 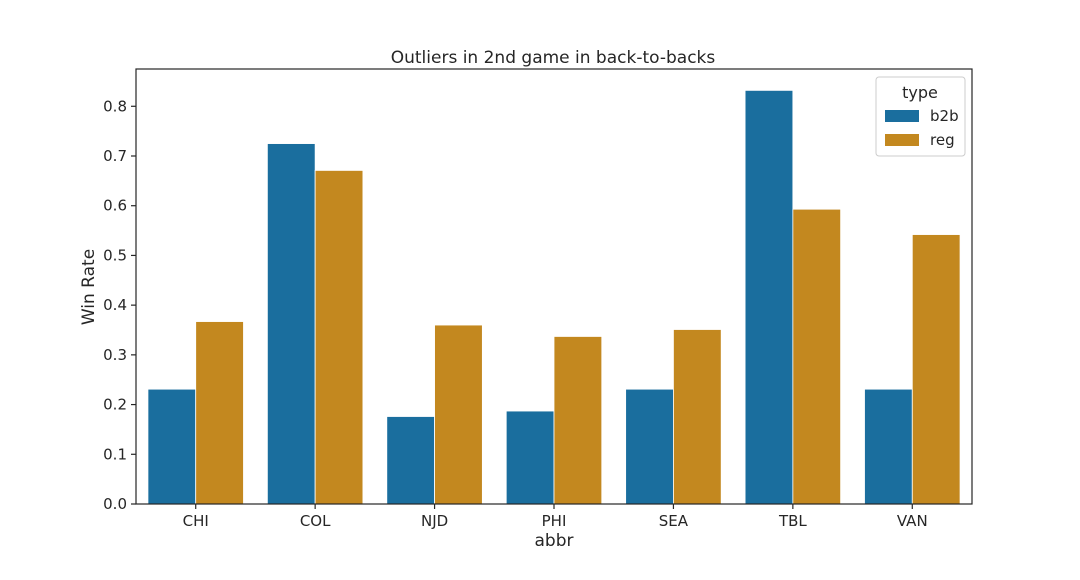 I want to click on x-axis: CHI COL NJD PHI SEA TBL VAN, so click(x=555, y=517).